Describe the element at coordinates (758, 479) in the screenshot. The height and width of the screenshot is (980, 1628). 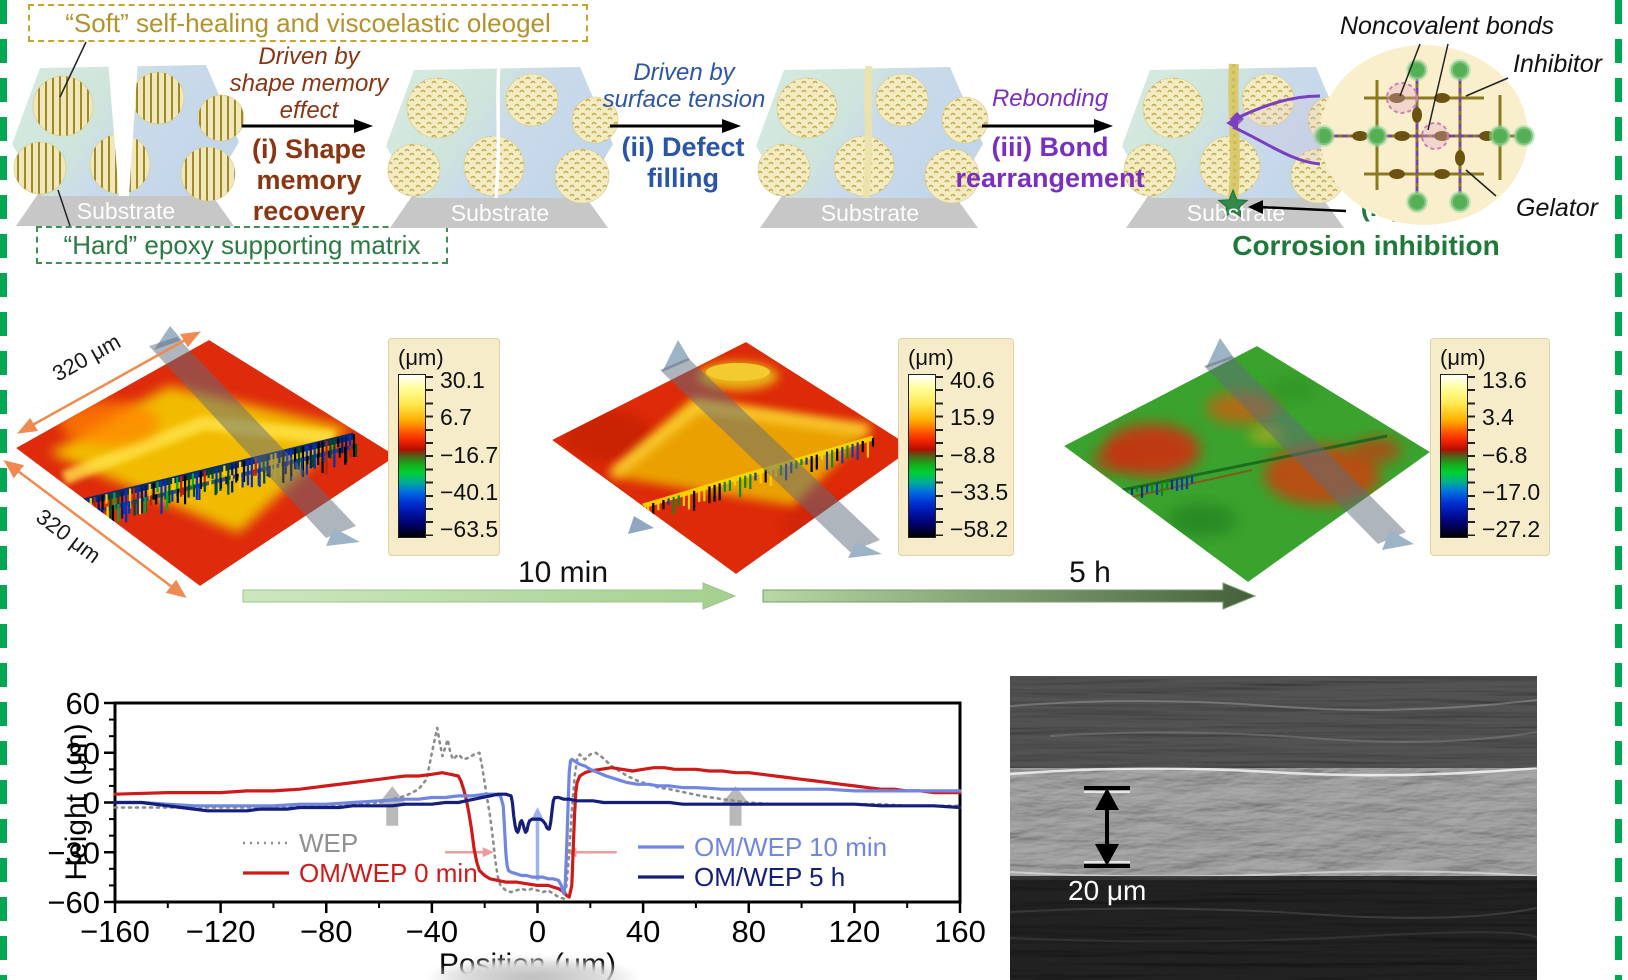
I see `scratch-spikes` at that location.